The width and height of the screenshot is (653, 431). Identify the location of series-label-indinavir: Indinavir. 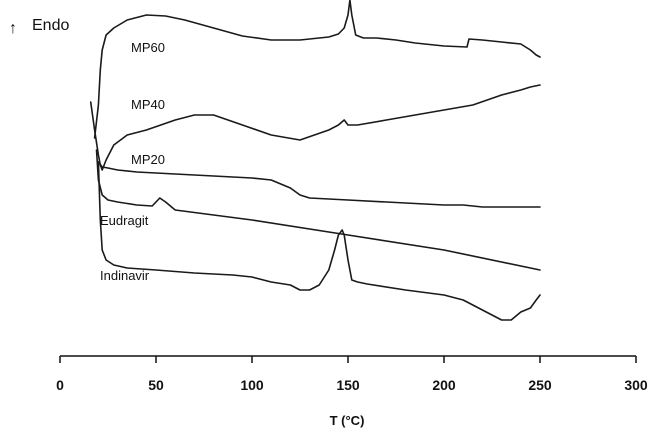
(125, 275).